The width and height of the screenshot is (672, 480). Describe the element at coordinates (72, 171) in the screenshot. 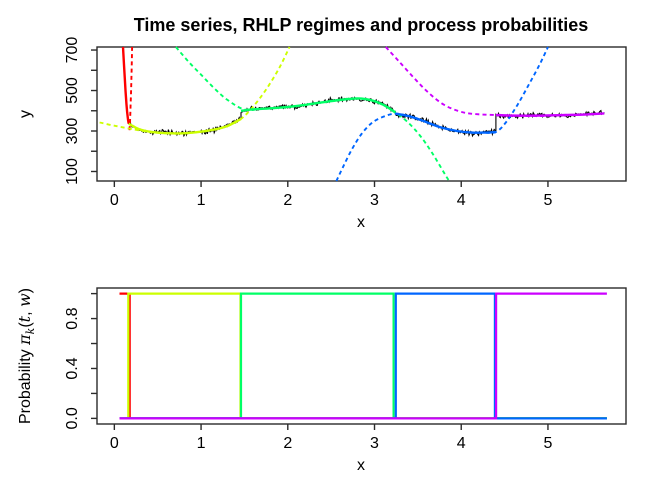

I see `y-tick-label: 100` at that location.